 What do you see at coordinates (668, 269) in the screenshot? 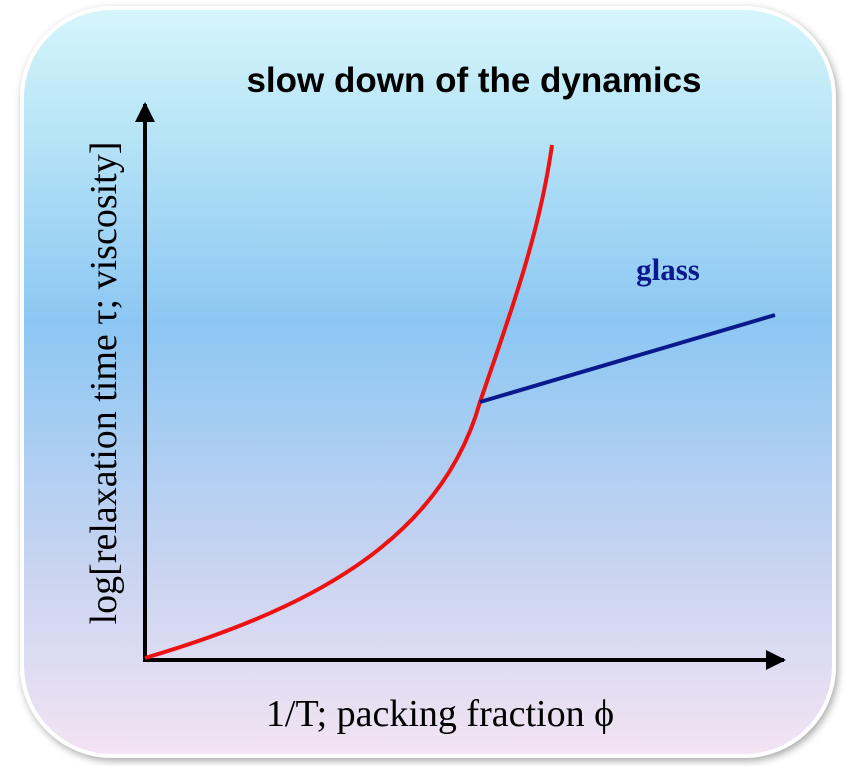
I see `glass-label: glass` at bounding box center [668, 269].